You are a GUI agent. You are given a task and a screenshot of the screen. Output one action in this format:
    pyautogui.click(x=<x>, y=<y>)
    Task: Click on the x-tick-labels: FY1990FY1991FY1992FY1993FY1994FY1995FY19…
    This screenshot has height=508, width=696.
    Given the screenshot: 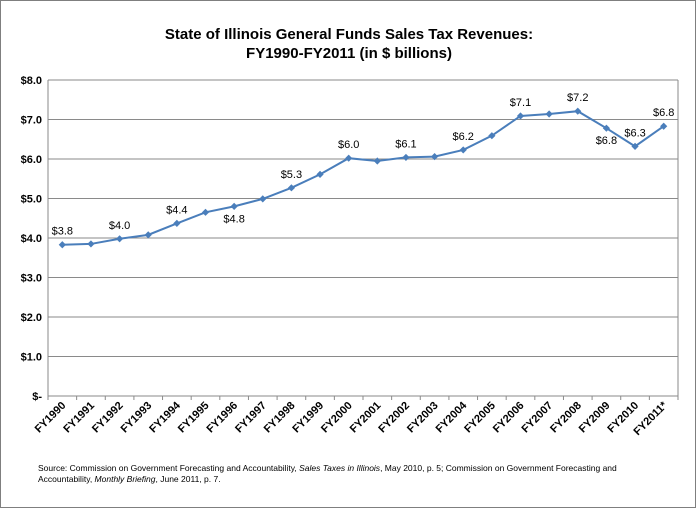 What is the action you would take?
    pyautogui.click(x=352, y=418)
    